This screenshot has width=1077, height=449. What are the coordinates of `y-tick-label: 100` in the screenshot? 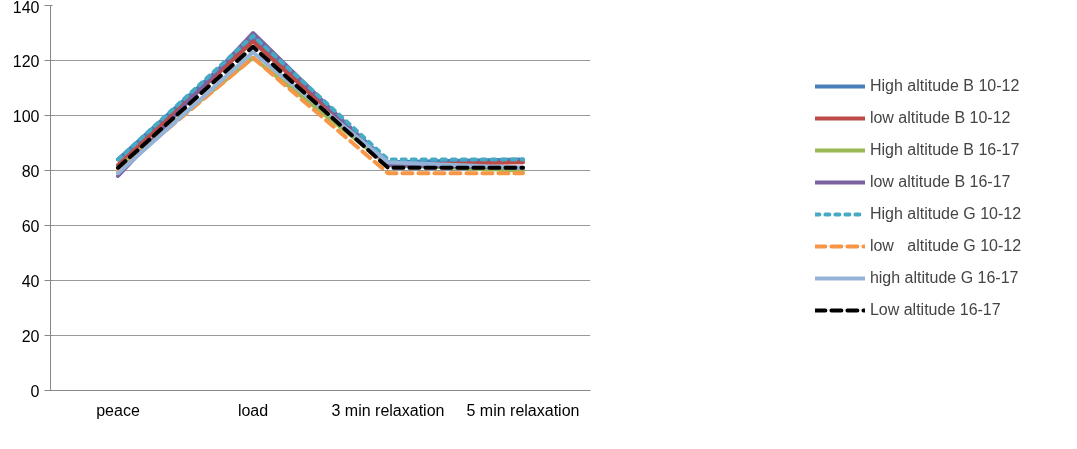 It's located at (26, 116).